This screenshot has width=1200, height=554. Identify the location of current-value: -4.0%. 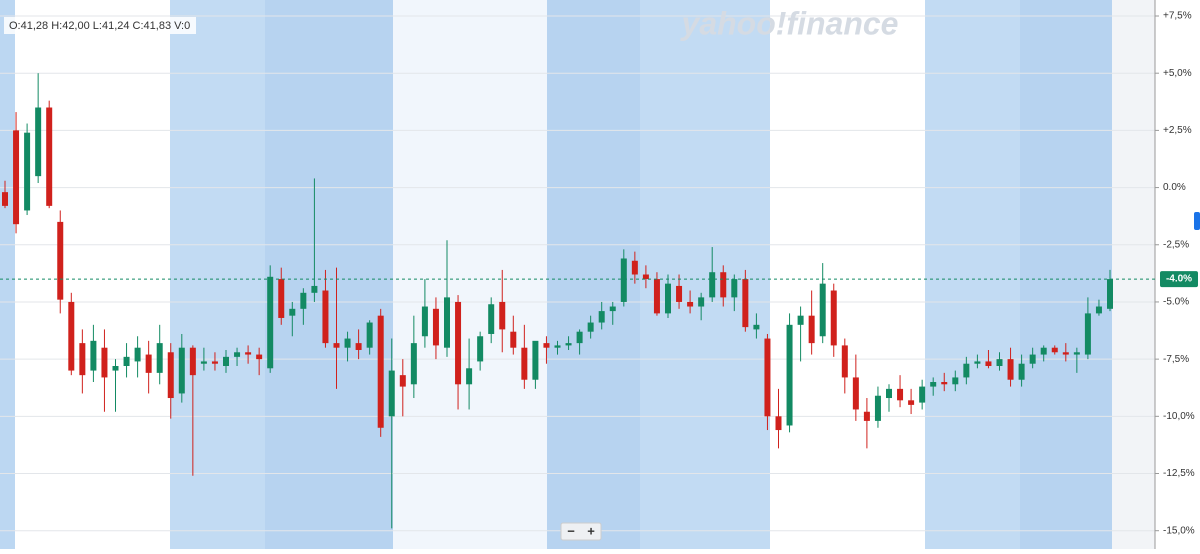
(1179, 279).